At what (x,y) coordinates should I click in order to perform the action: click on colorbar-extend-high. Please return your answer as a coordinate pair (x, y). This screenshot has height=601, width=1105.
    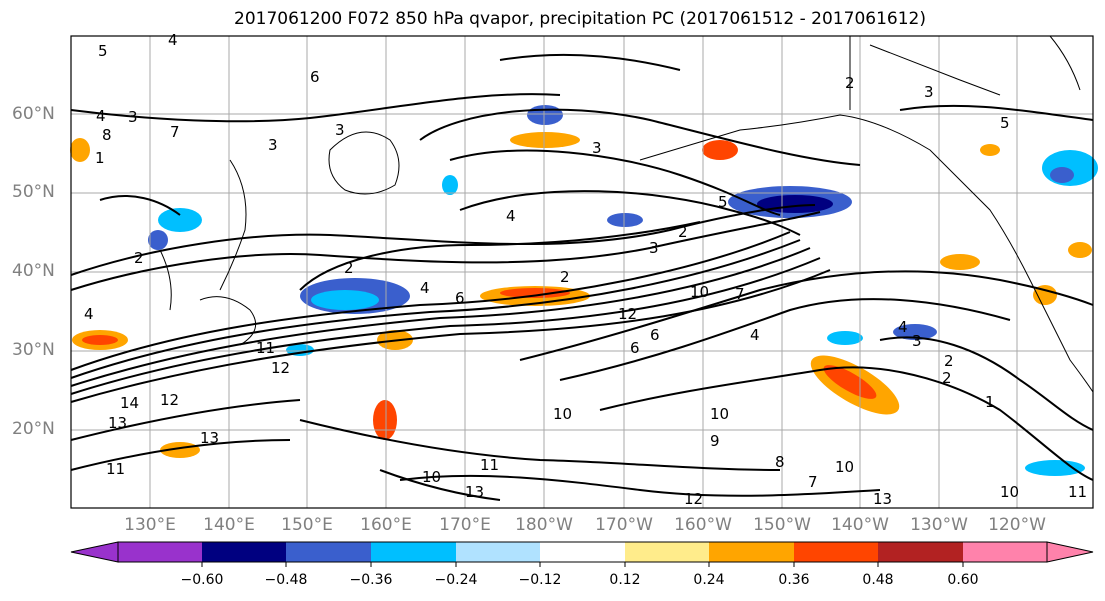
    Looking at the image, I should click on (1070, 552).